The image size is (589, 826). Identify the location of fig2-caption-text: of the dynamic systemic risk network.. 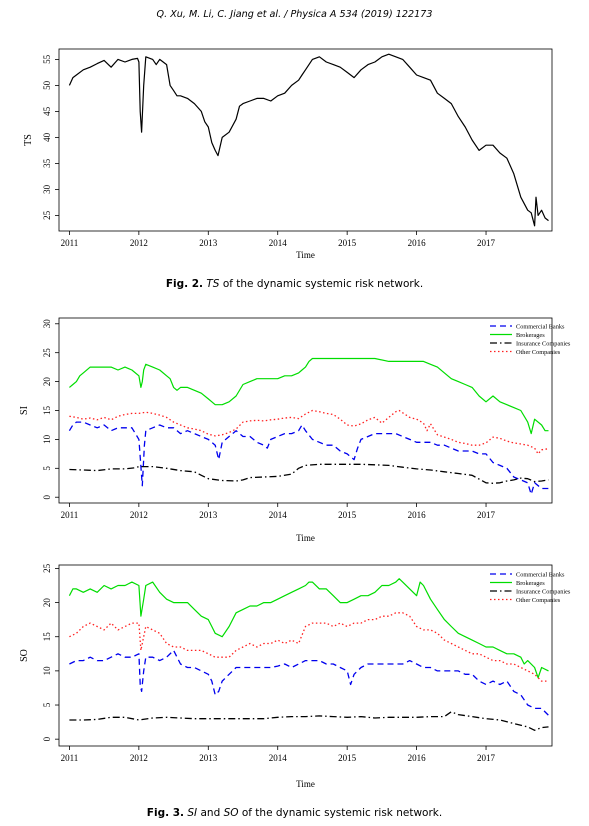
(321, 284).